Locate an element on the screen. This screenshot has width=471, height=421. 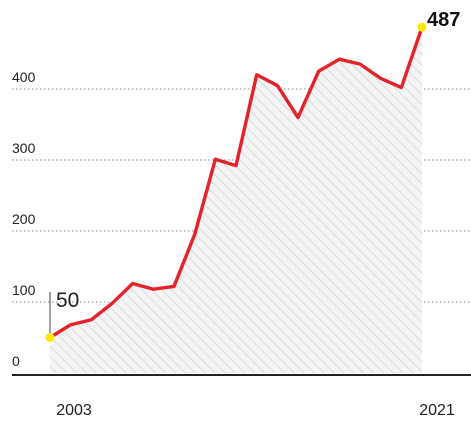
end-point is located at coordinates (422, 27).